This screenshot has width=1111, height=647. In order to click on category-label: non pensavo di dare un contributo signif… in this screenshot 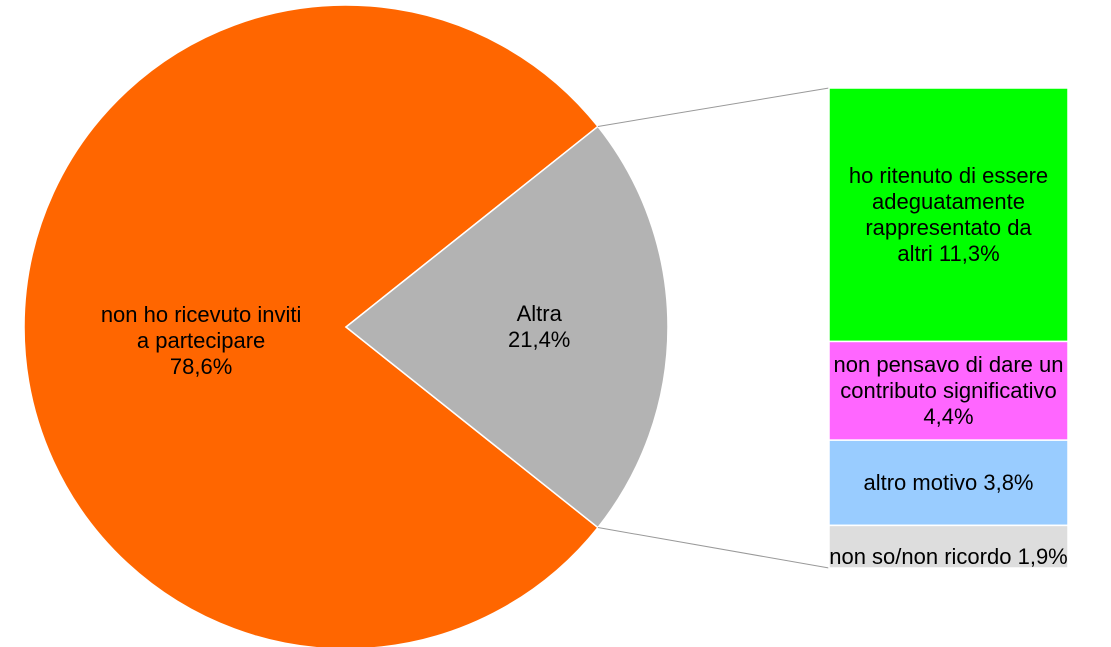, I will do `click(948, 377)`.